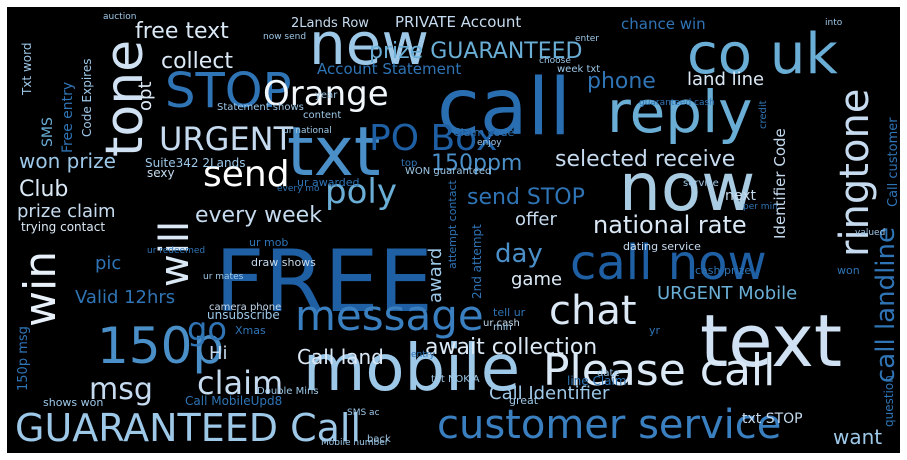 This screenshot has width=907, height=460. What do you see at coordinates (412, 369) in the screenshot?
I see `word: mobile` at bounding box center [412, 369].